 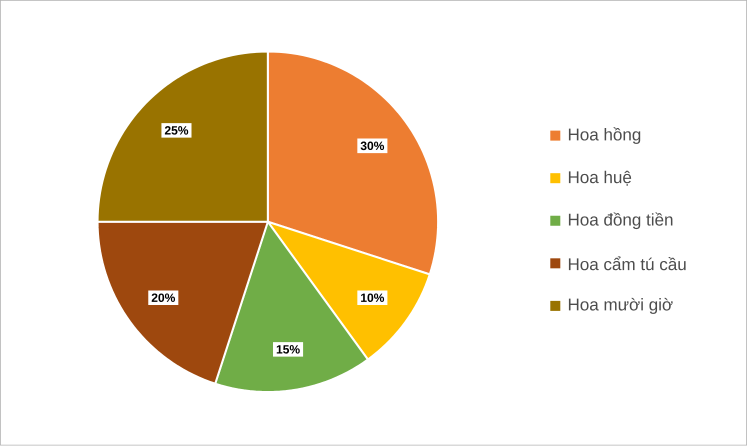 I want to click on legend-label: Hoa mười giờ, so click(x=620, y=306).